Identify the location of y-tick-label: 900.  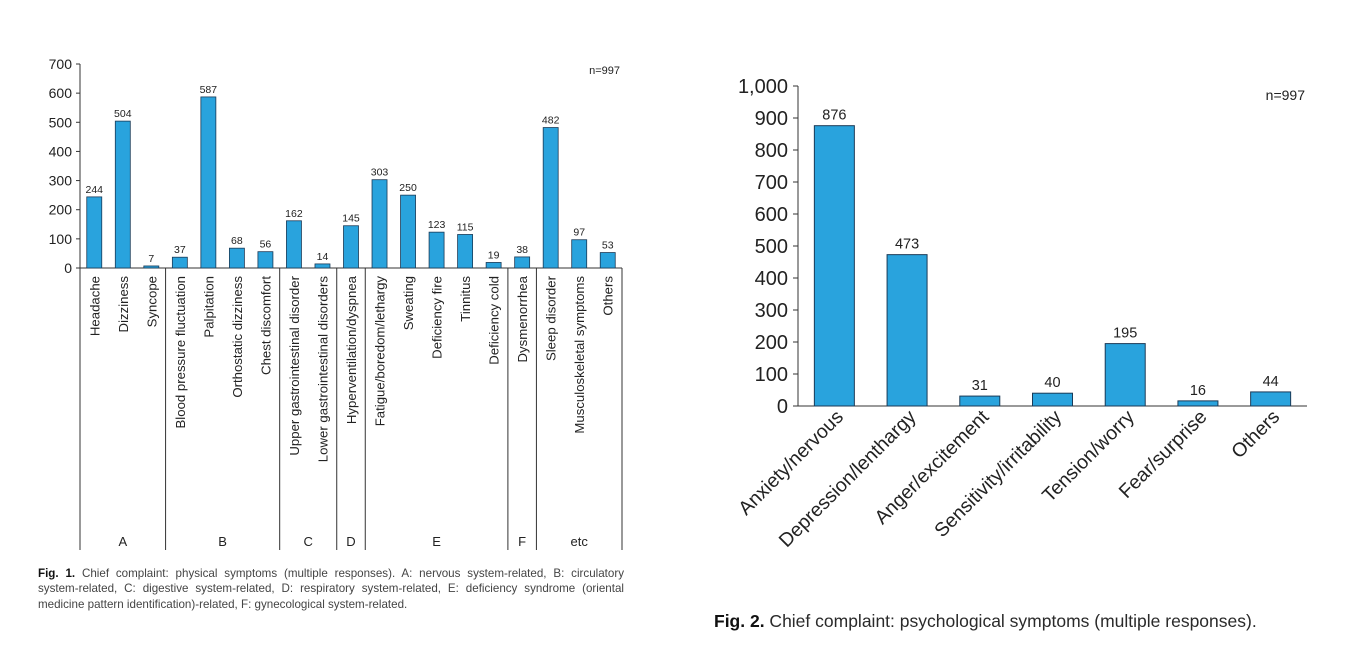
(771, 119).